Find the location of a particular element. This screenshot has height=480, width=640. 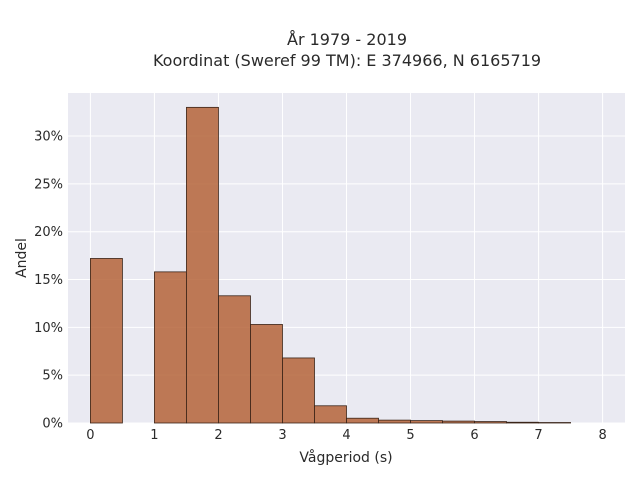

y-tick-label: 10% is located at coordinates (48, 328).